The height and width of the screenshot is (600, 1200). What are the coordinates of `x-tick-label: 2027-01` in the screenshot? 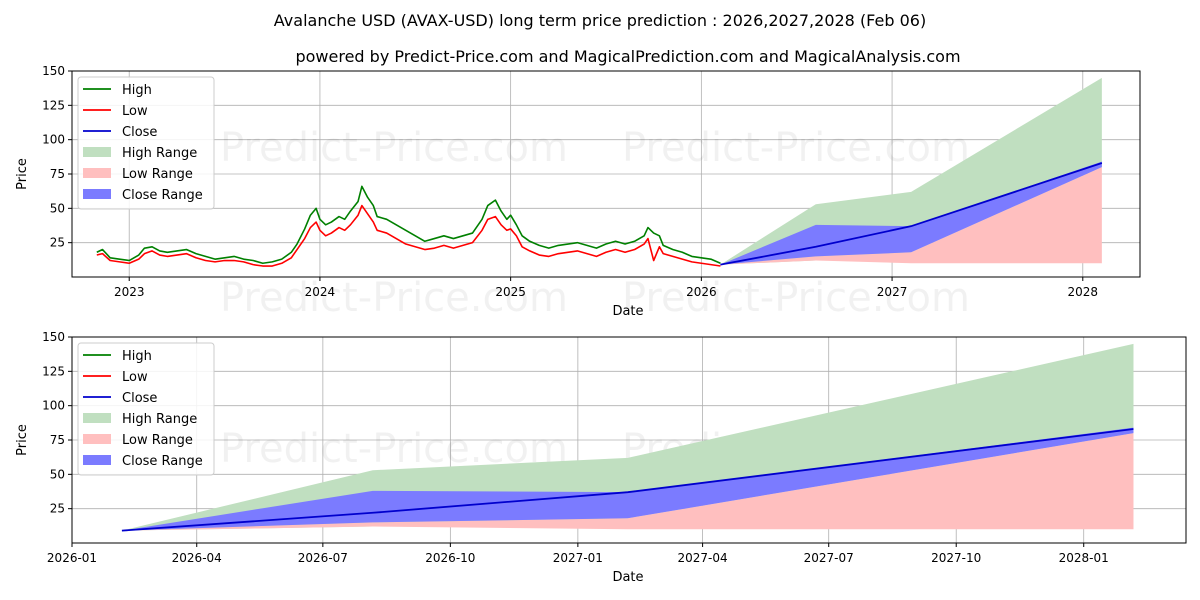 It's located at (578, 558).